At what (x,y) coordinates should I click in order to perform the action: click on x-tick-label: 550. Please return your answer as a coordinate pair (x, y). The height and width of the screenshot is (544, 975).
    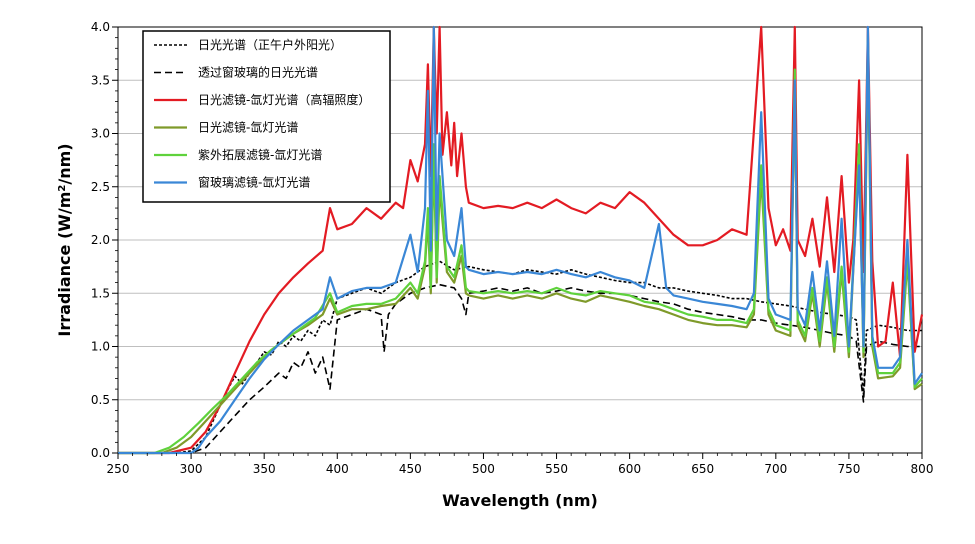
    Looking at the image, I should click on (556, 469).